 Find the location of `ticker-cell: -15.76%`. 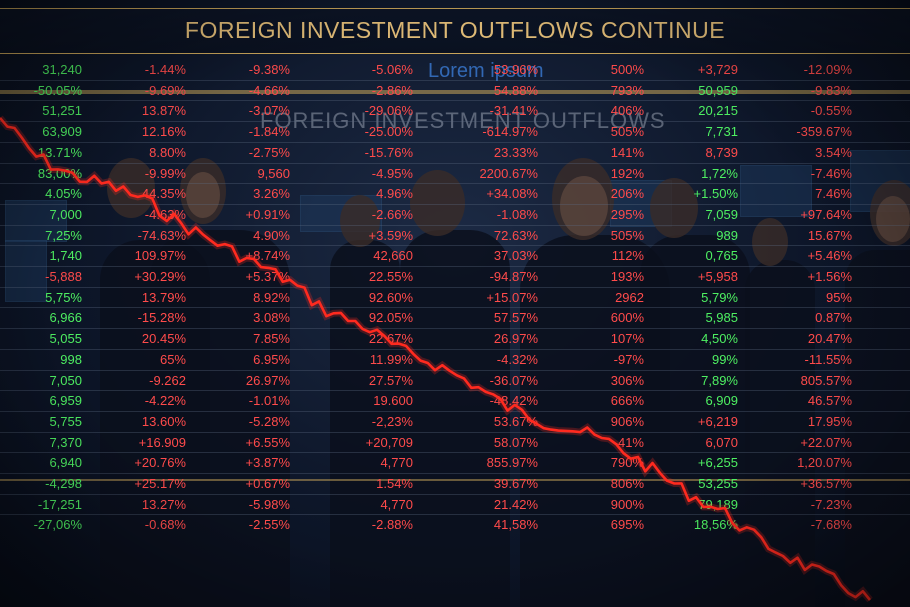

ticker-cell: -15.76% is located at coordinates (388, 152).